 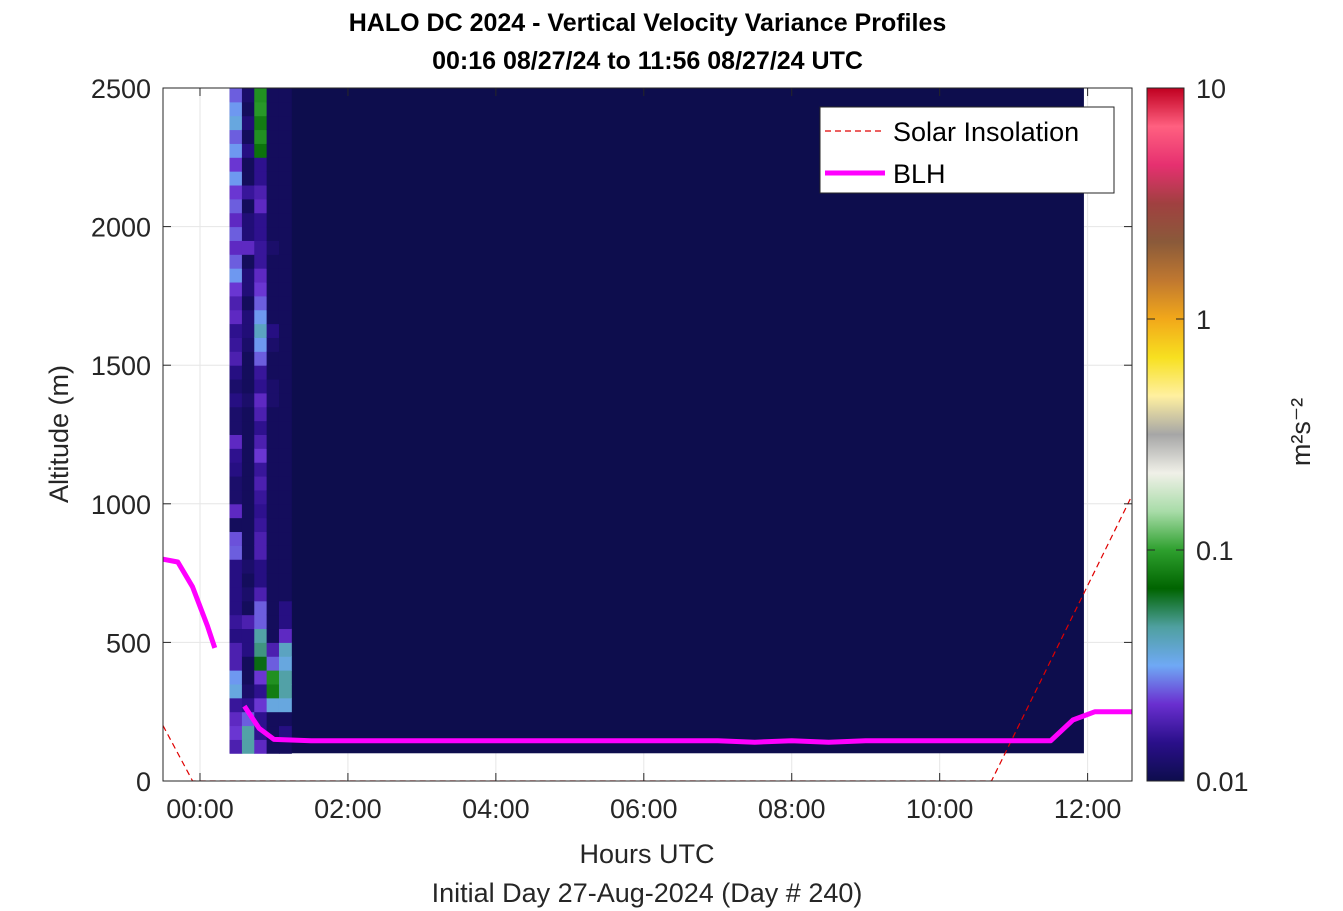 I want to click on x-tick-label: 04:00, so click(x=496, y=809).